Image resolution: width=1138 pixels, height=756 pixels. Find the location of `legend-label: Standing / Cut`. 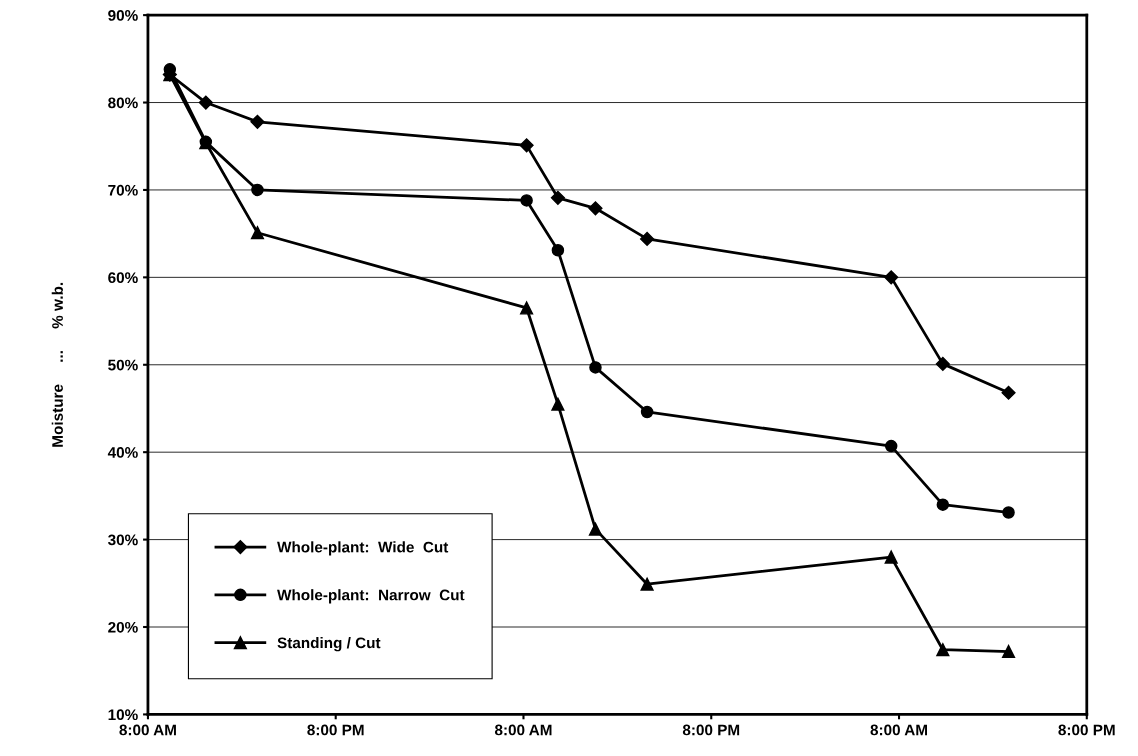

legend-label: Standing / Cut is located at coordinates (329, 644).